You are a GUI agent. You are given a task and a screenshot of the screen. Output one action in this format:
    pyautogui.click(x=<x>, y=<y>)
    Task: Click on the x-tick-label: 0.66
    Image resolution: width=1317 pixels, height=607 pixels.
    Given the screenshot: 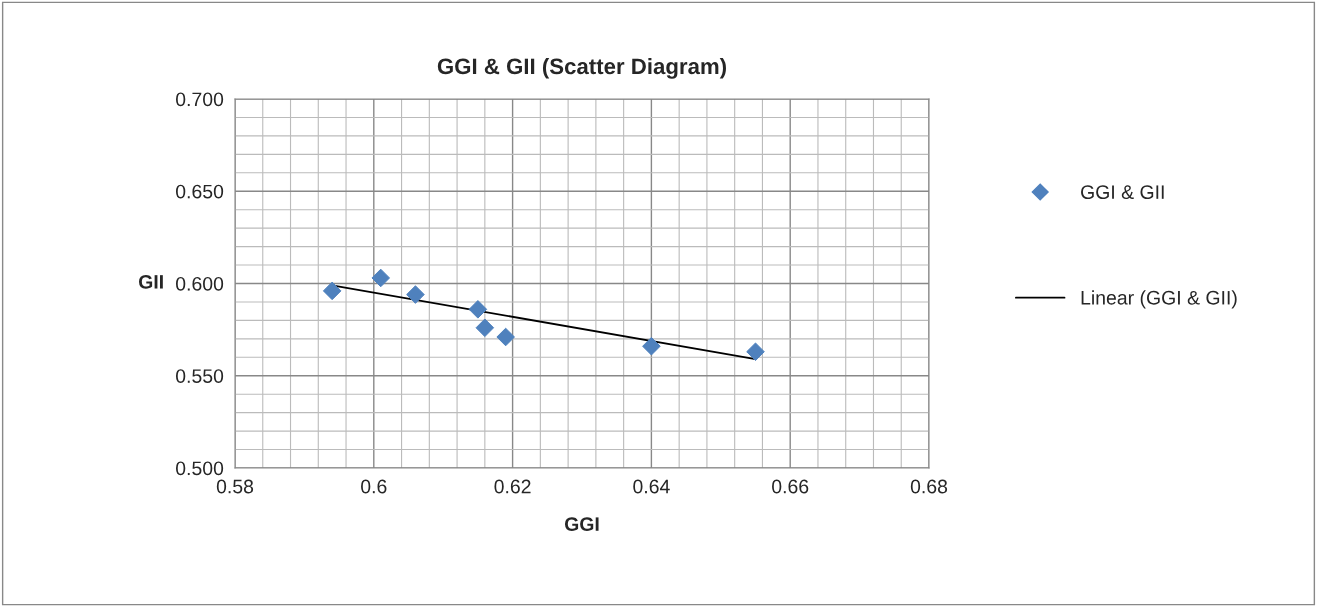 What is the action you would take?
    pyautogui.click(x=790, y=486)
    